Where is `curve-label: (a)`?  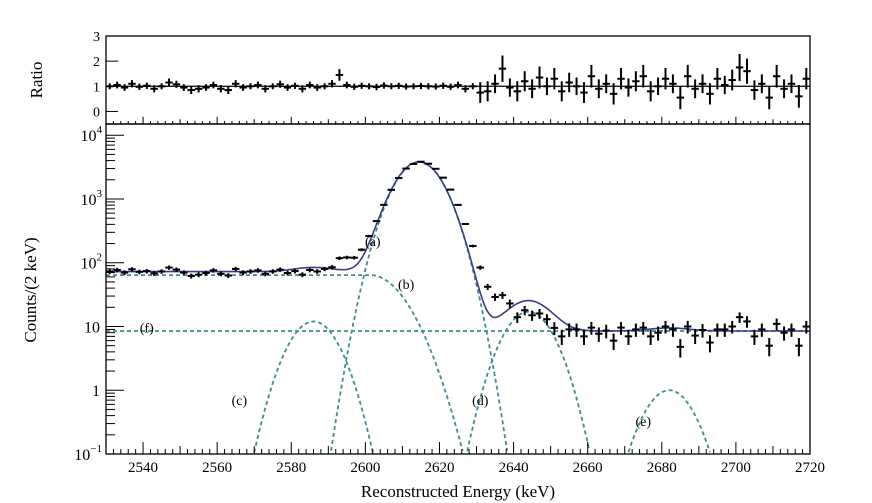
curve-label: (a) is located at coordinates (373, 242).